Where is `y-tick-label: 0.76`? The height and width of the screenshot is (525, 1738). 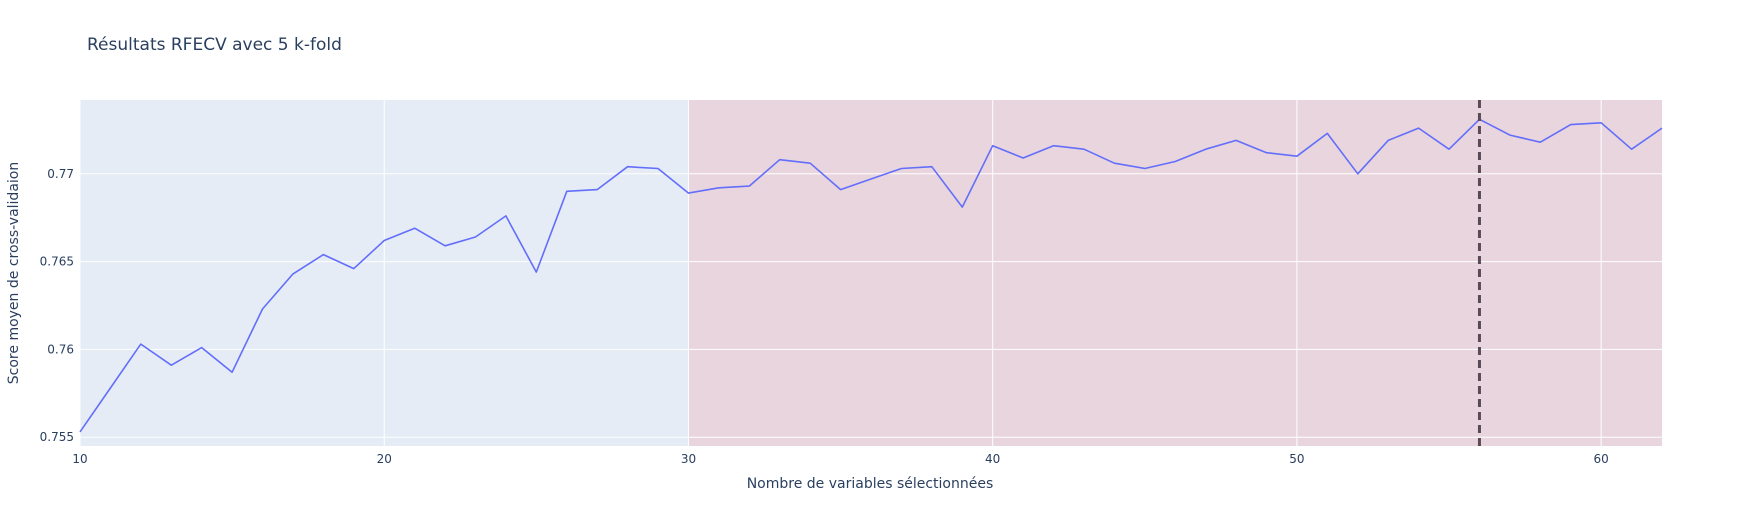
y-tick-label: 0.76 is located at coordinates (60, 349).